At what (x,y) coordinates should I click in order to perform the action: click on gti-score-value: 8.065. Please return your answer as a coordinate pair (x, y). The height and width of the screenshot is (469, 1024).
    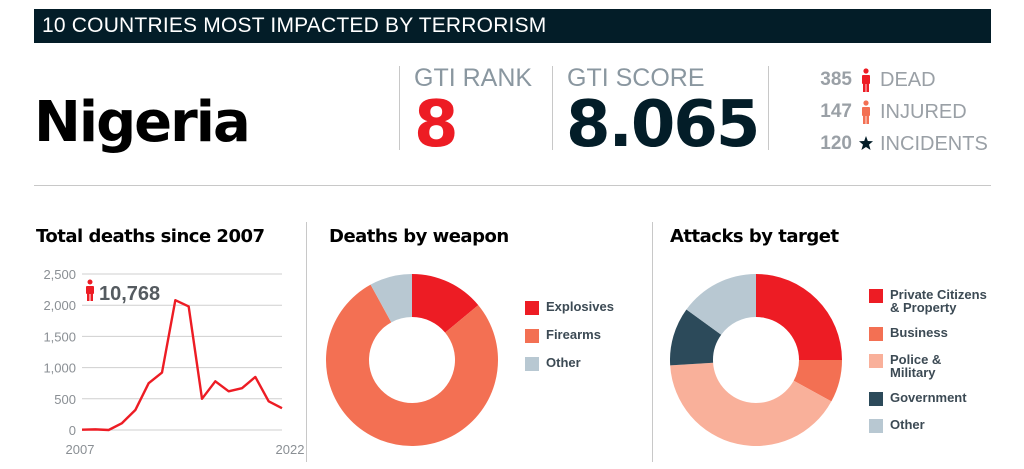
    Looking at the image, I should click on (663, 125).